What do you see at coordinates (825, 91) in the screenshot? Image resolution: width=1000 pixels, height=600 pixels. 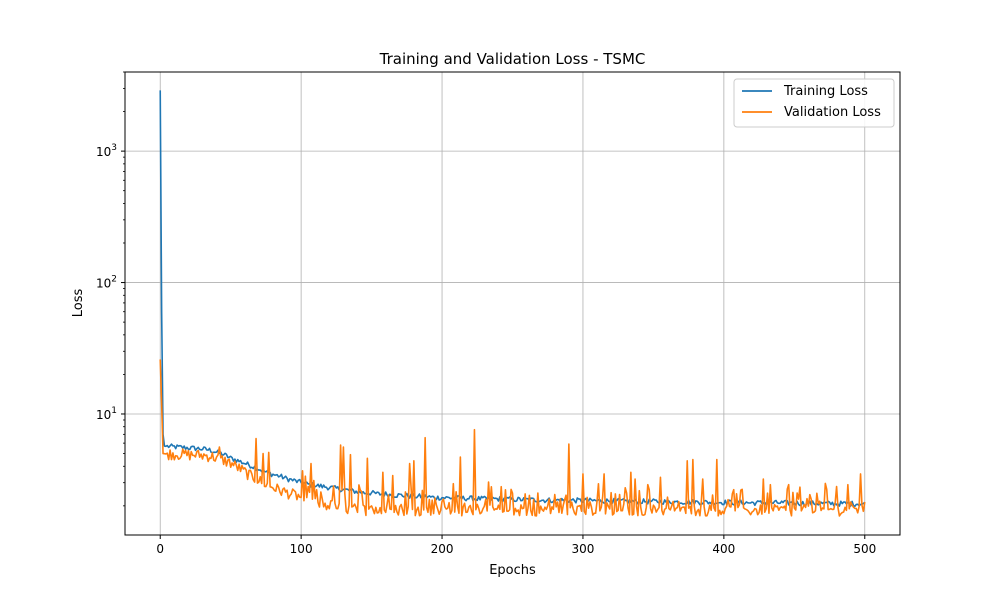 I see `legend-label-training-loss: Training Loss` at bounding box center [825, 91].